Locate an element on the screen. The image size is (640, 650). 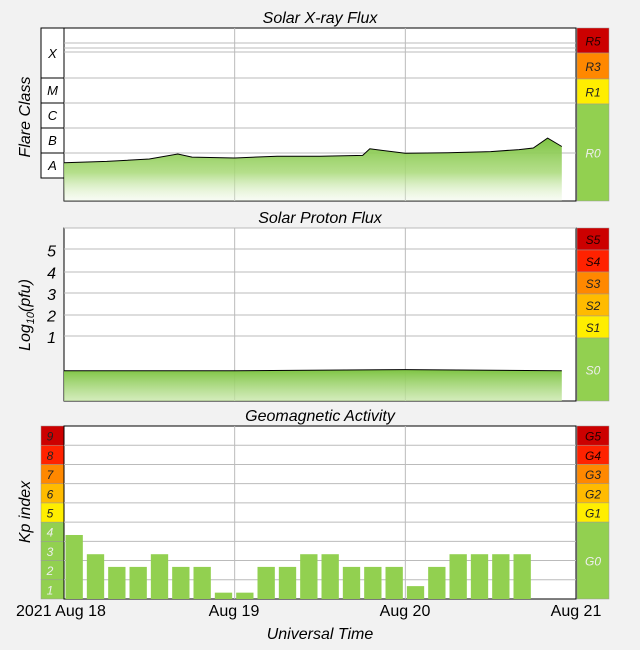
proton-flux-area is located at coordinates (313, 385).